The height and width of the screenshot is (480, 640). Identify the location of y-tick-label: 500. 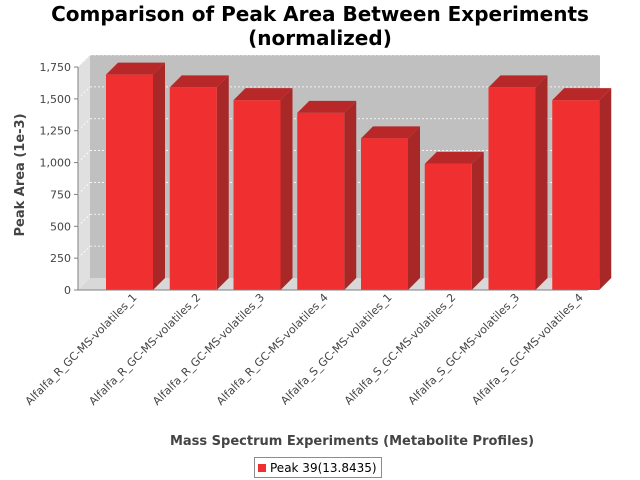
(60, 226).